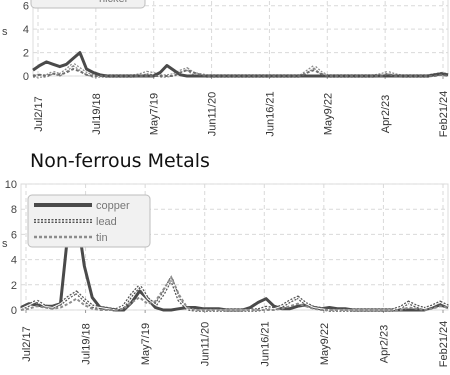  What do you see at coordinates (113, 2) in the screenshot?
I see `legend-label: nickel` at bounding box center [113, 2].